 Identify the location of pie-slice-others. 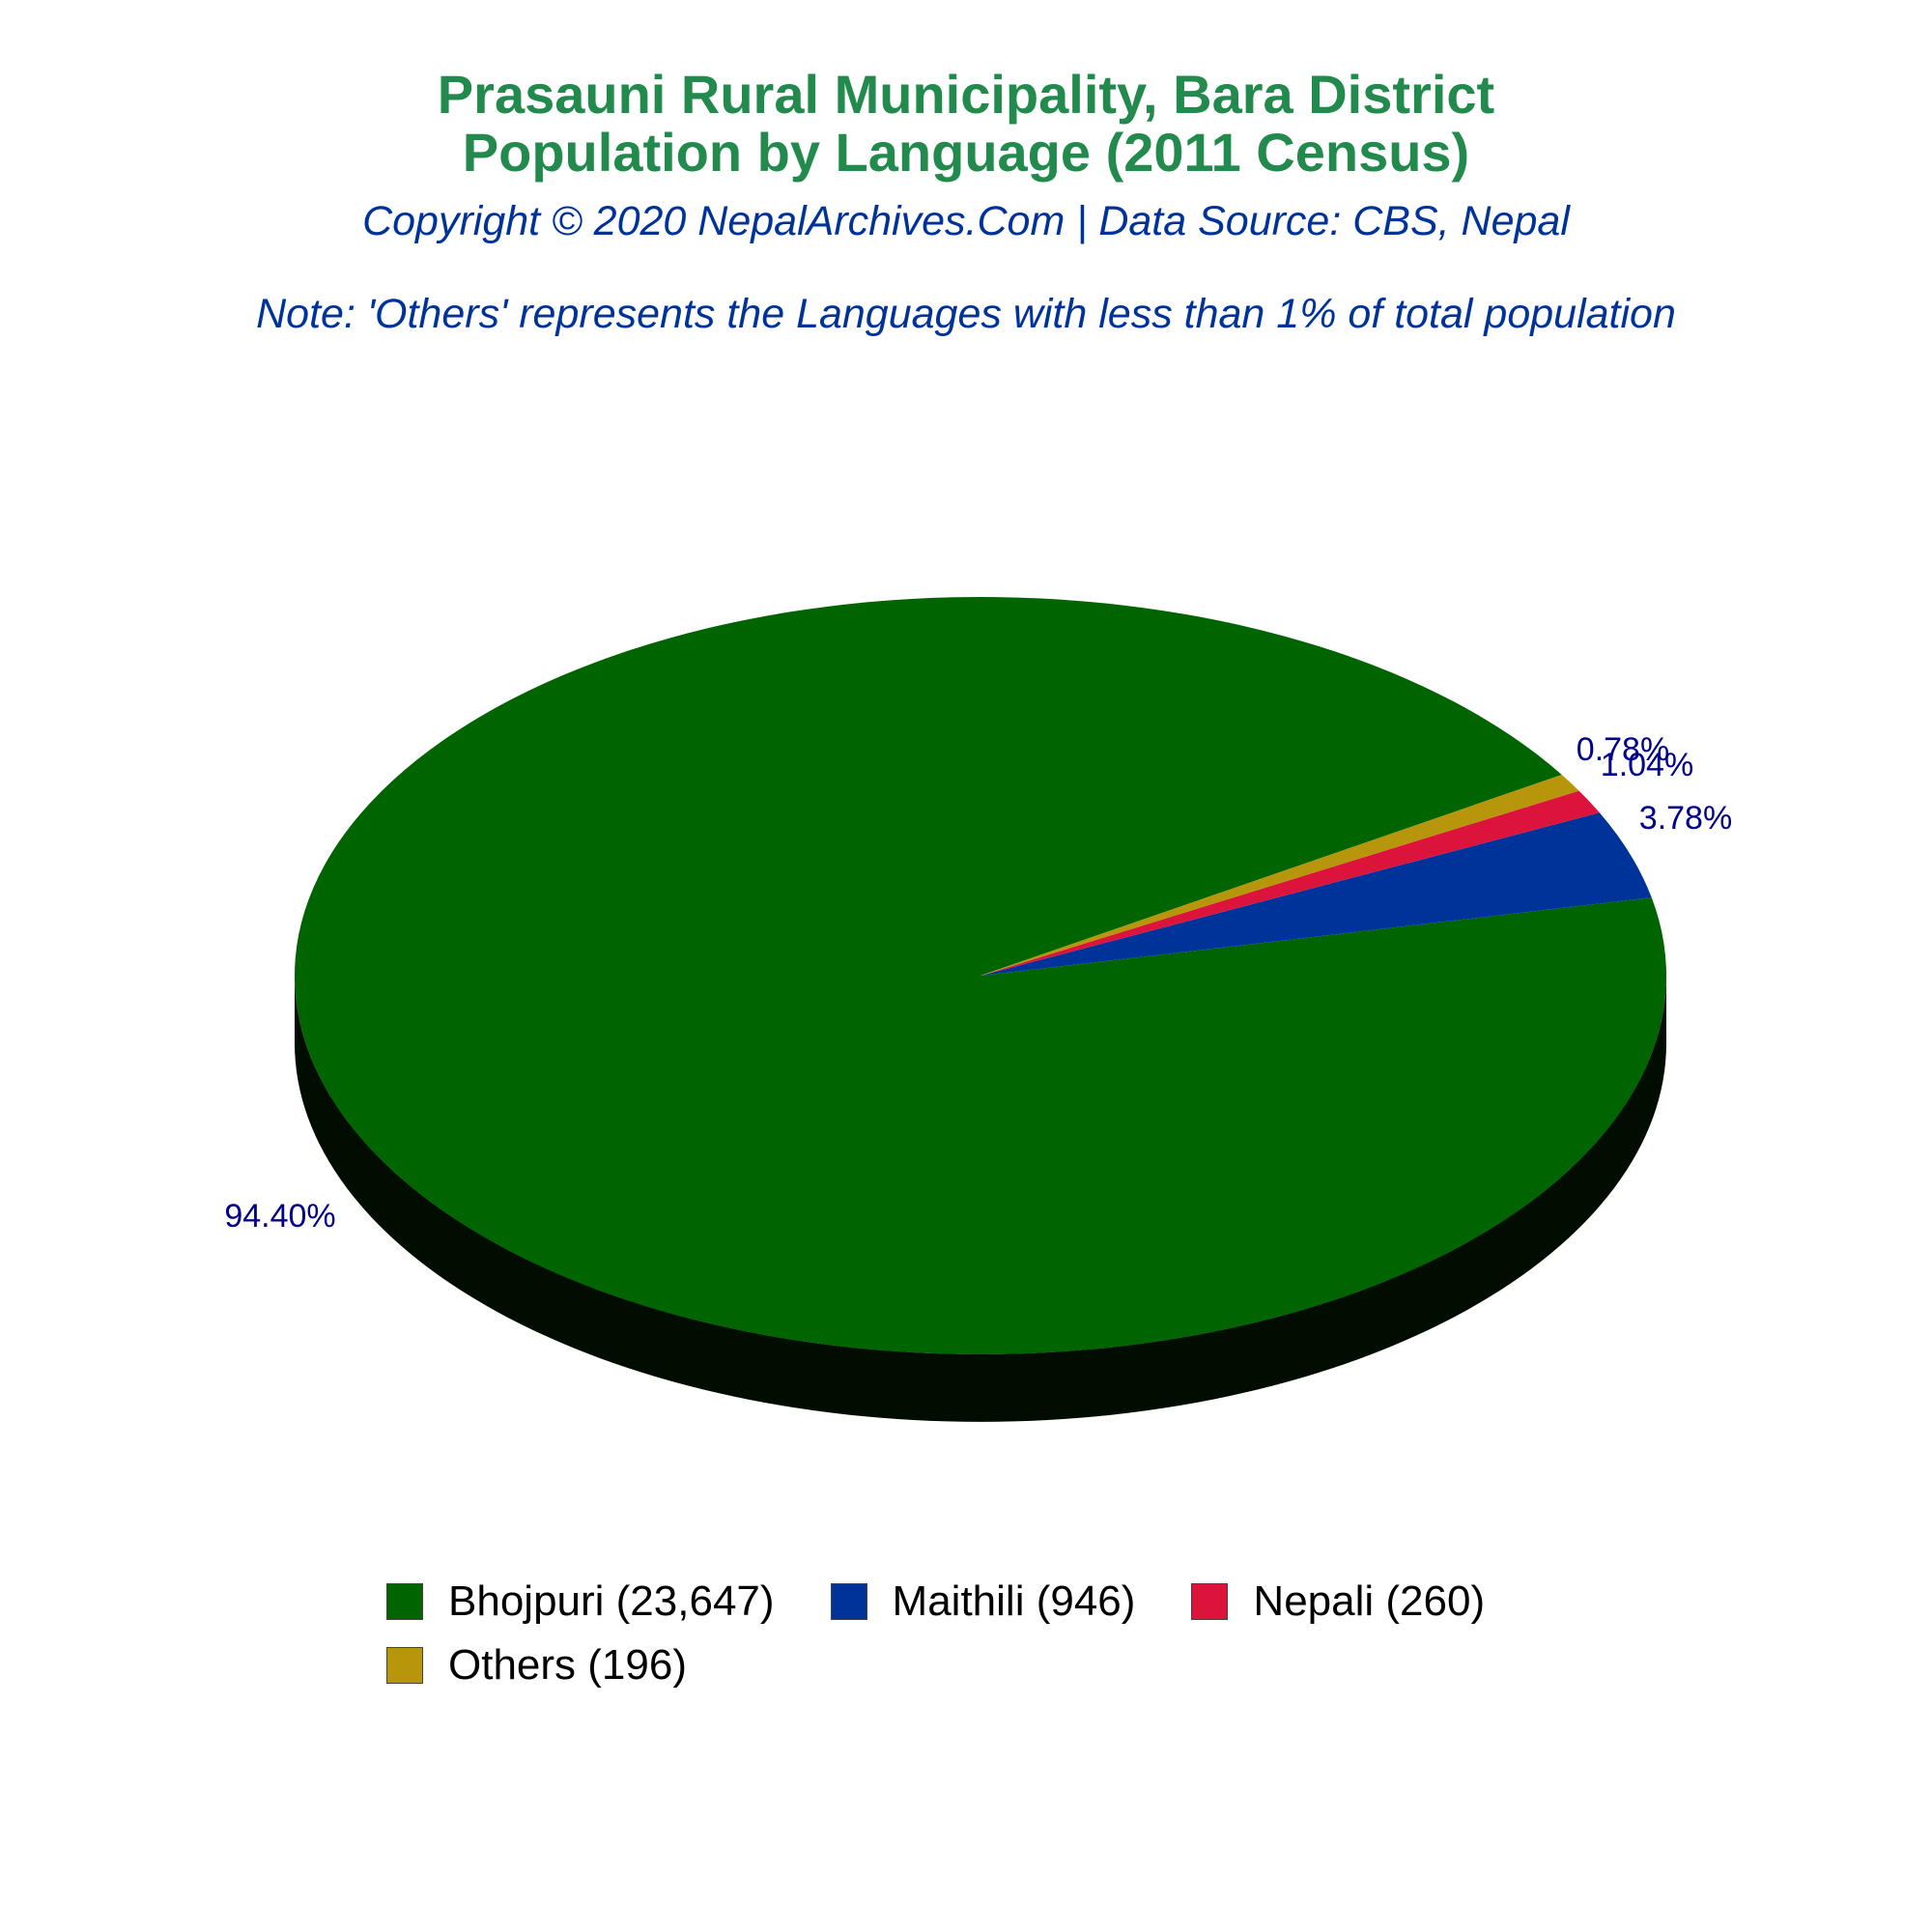
(1279, 875).